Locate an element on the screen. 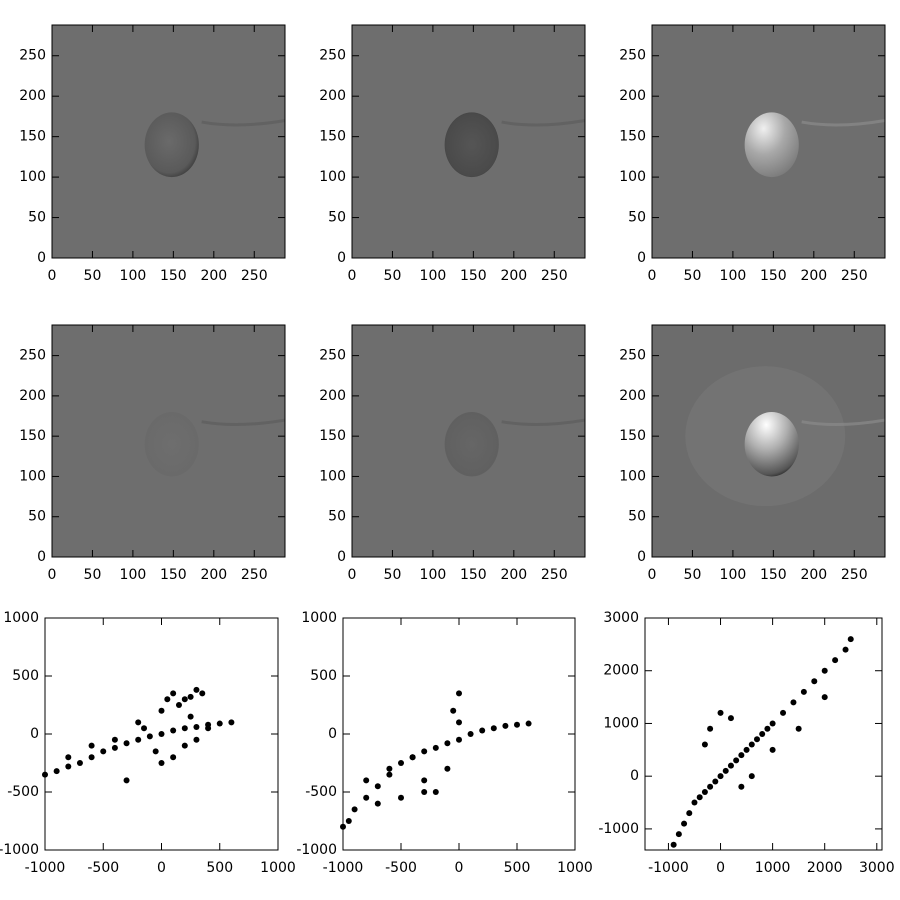 The image size is (900, 900). x-tick-label: 1000 is located at coordinates (278, 868).